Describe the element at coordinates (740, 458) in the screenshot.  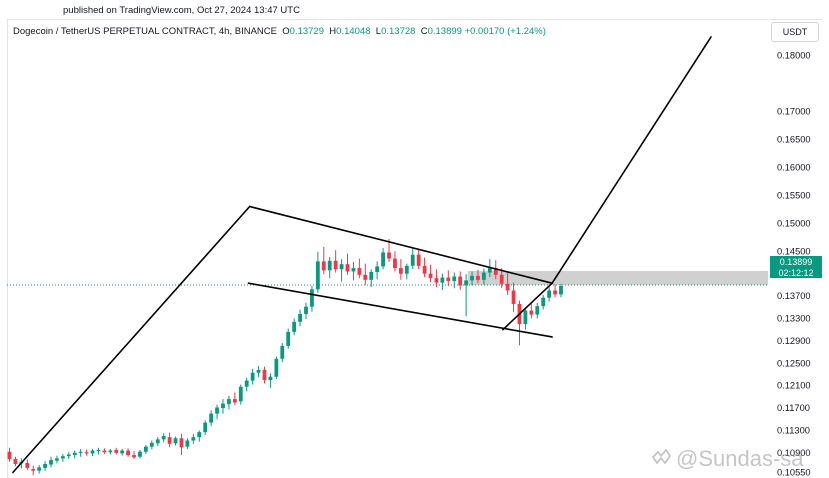
I see `author-watermark: @Sundas-sa` at that location.